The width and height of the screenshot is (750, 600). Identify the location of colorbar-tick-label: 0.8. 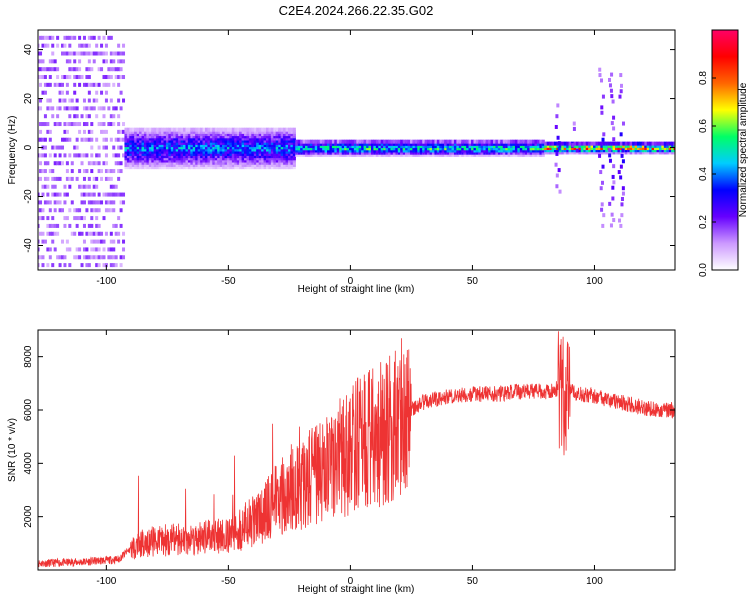
(703, 78).